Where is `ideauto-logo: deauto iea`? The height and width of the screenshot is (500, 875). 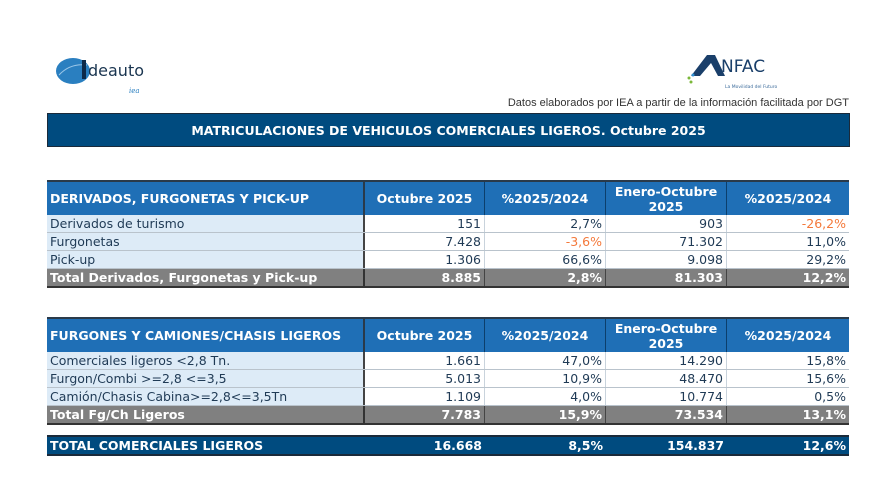
ideauto-logo: deauto iea is located at coordinates (115, 76).